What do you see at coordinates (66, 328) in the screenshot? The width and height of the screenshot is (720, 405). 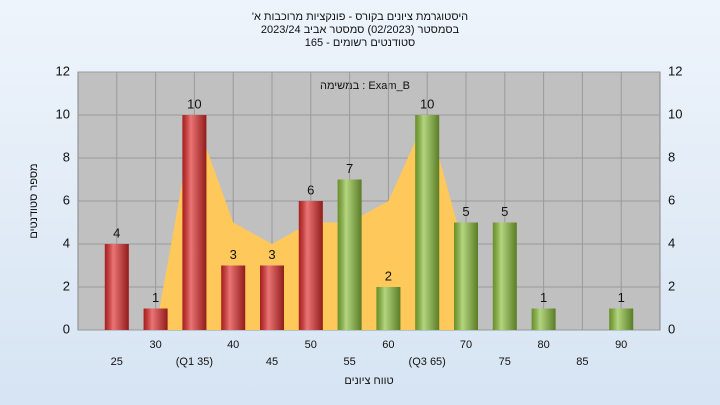 I see `y-tick-label: 0` at bounding box center [66, 328].